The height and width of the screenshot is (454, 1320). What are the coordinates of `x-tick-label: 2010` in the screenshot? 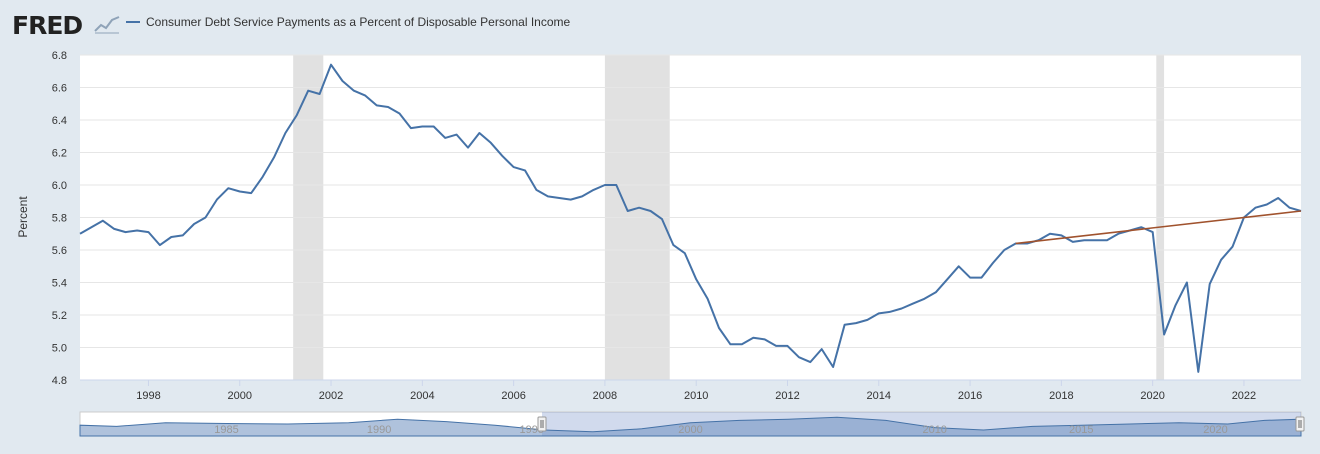 It's located at (696, 396).